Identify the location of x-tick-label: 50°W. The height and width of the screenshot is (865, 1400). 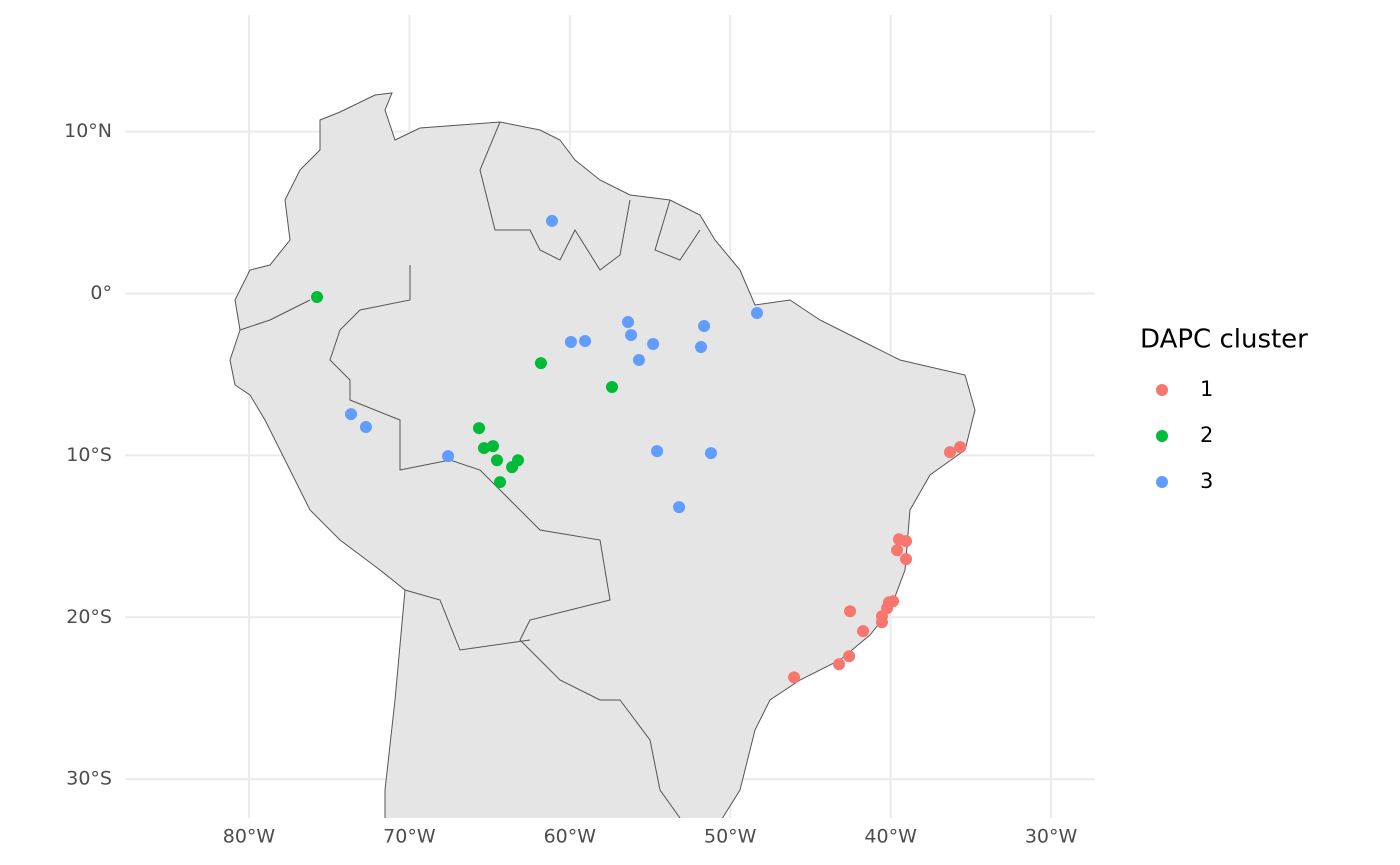
(730, 837).